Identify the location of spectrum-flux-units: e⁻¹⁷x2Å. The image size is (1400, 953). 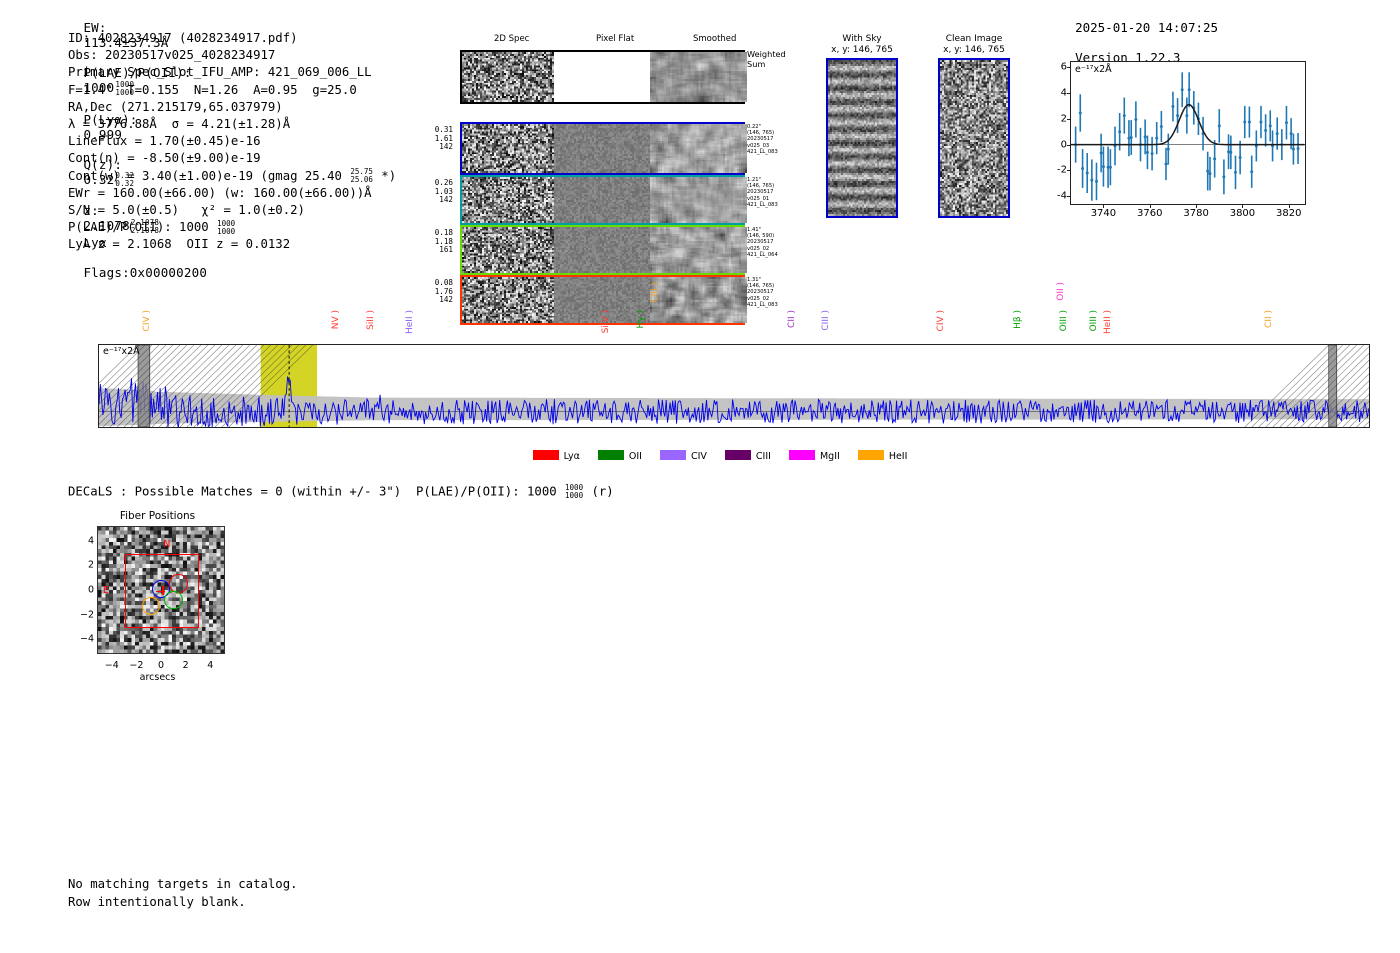
(121, 351).